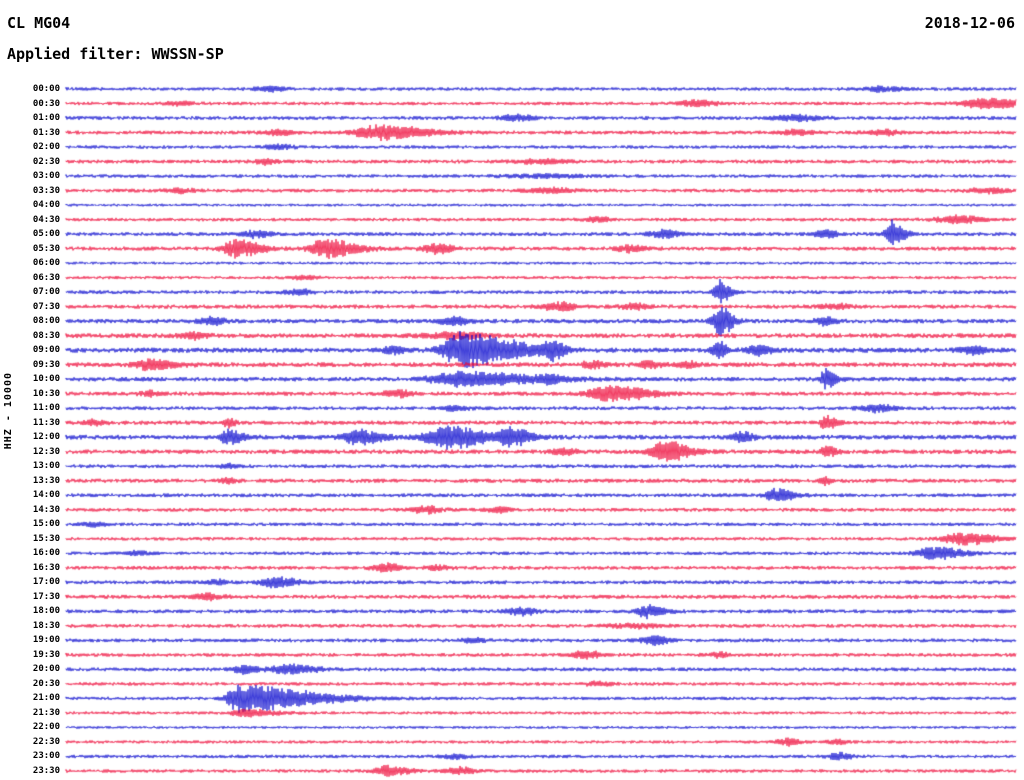 This screenshot has height=780, width=1024. I want to click on time-label: 15:00, so click(46, 524).